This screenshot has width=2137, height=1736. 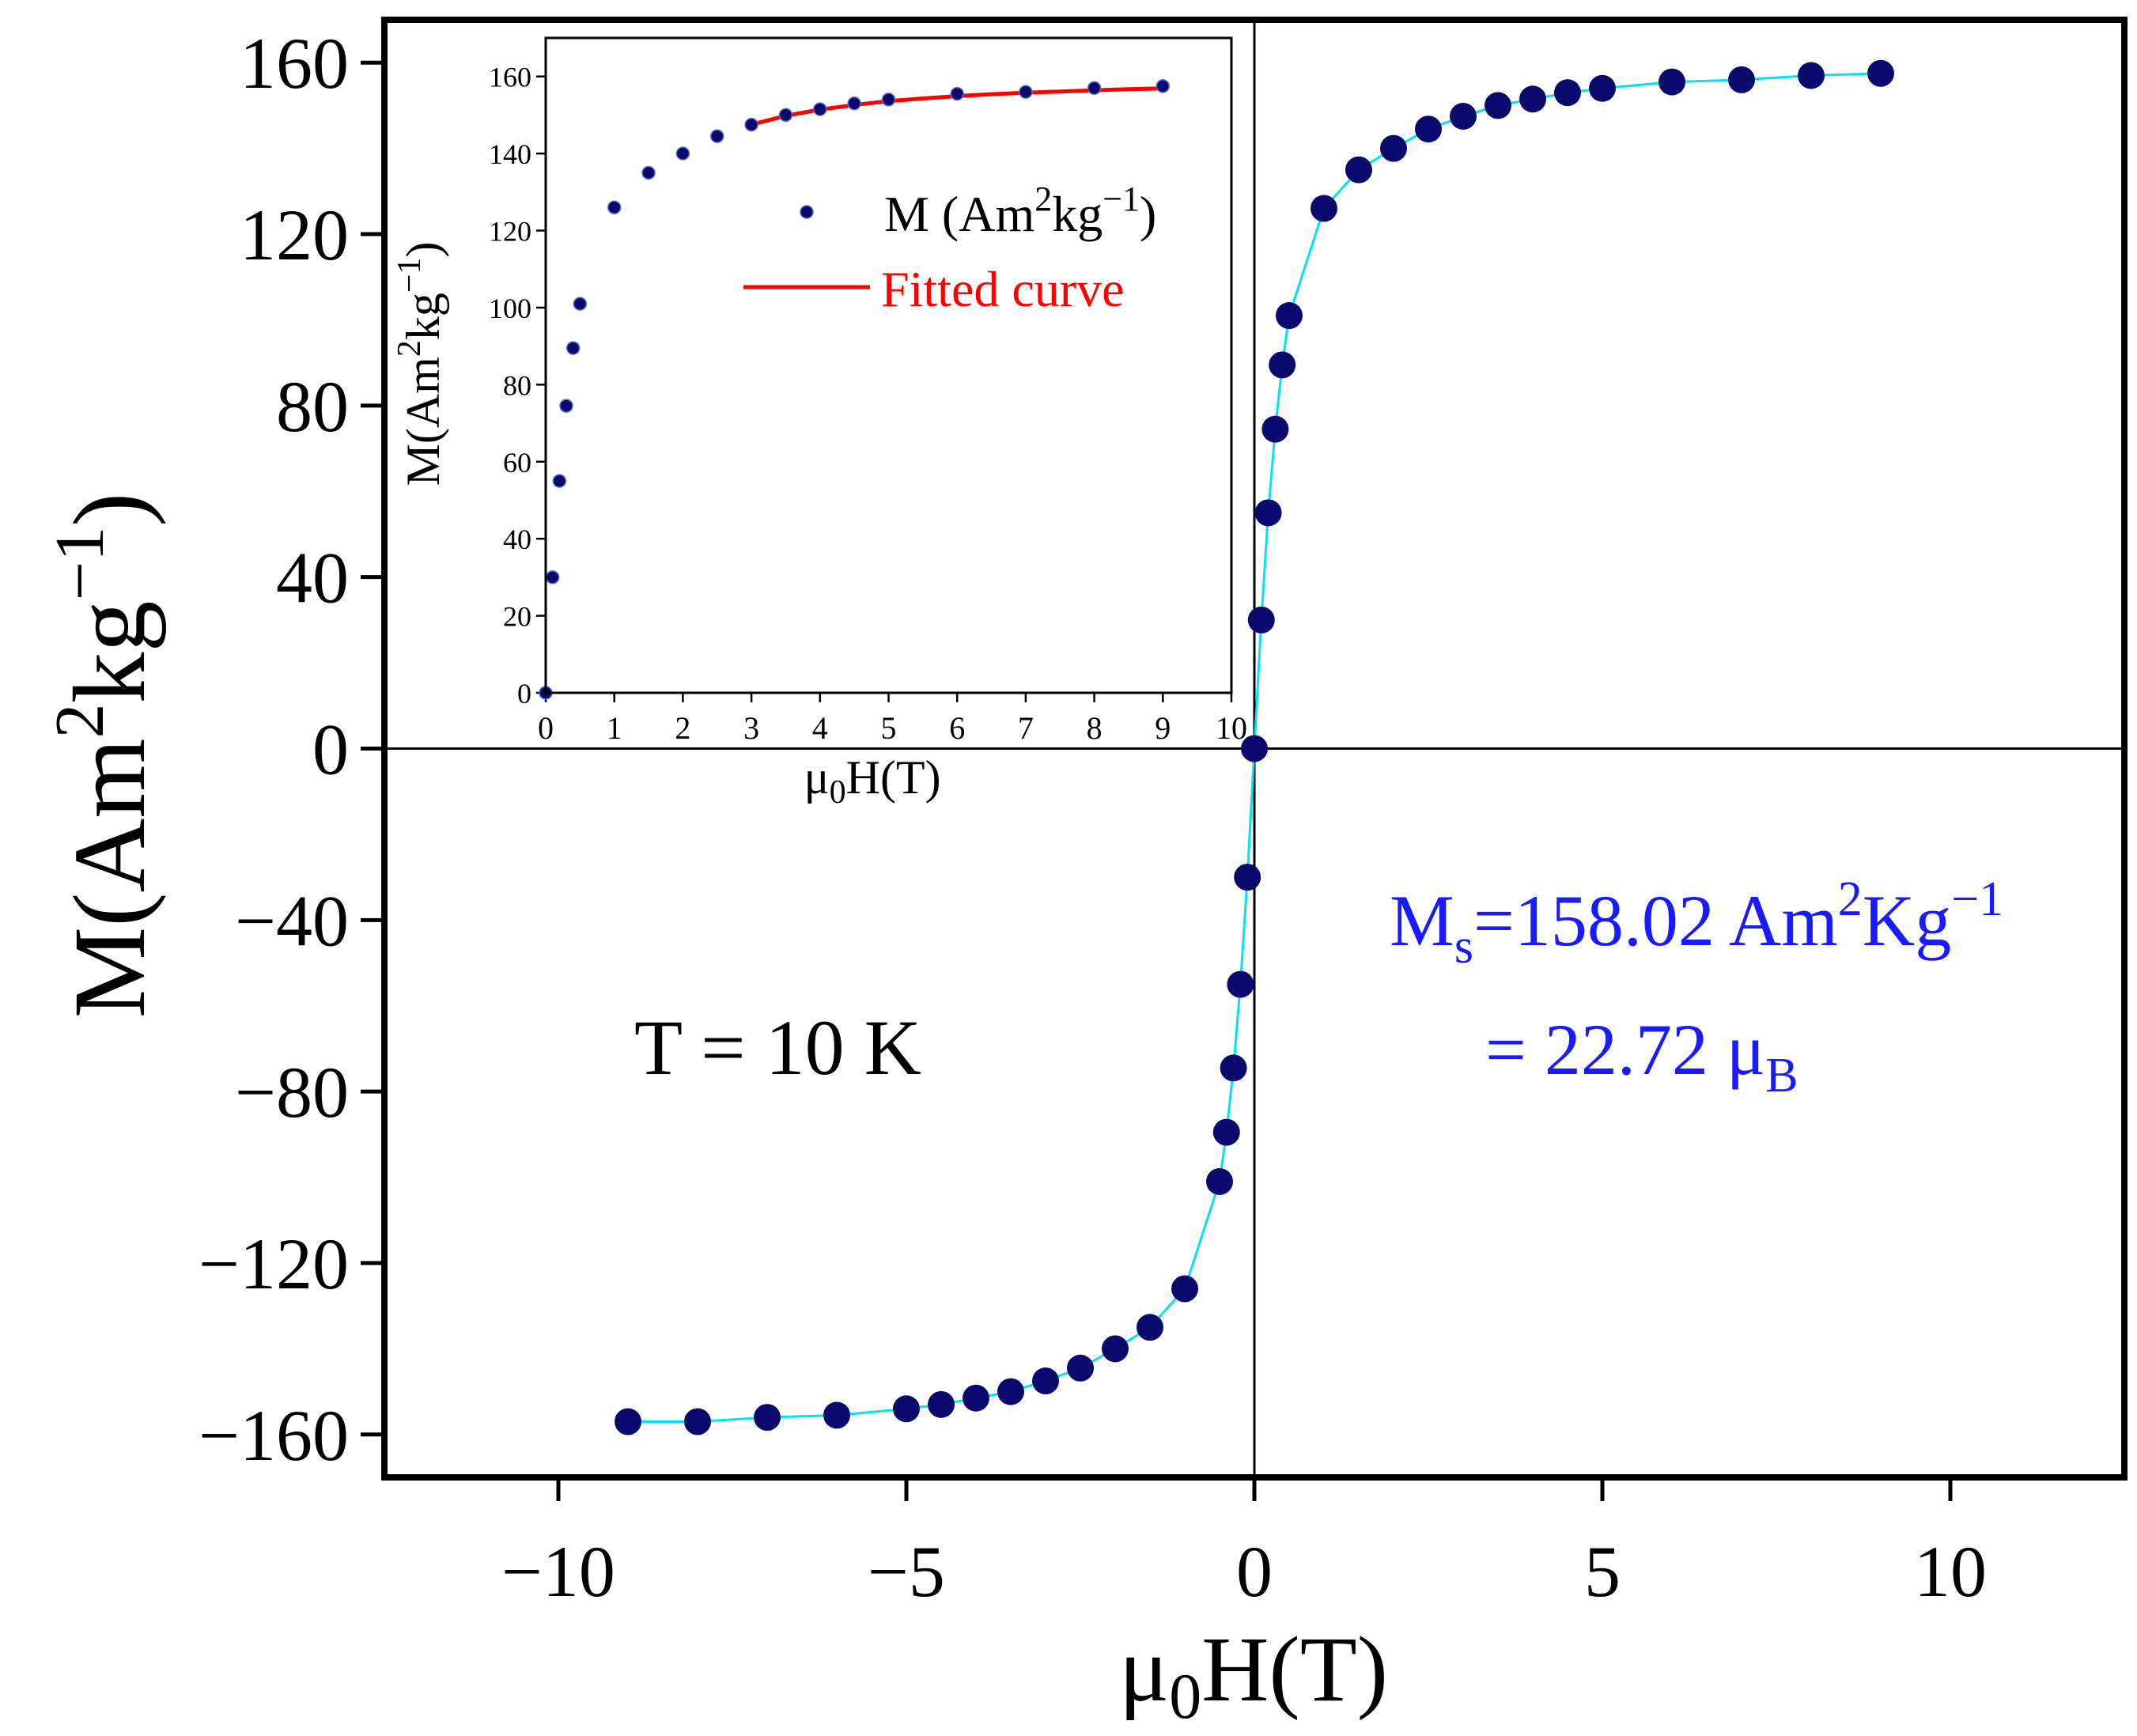 What do you see at coordinates (330, 750) in the screenshot?
I see `main-y-tick-label: 0` at bounding box center [330, 750].